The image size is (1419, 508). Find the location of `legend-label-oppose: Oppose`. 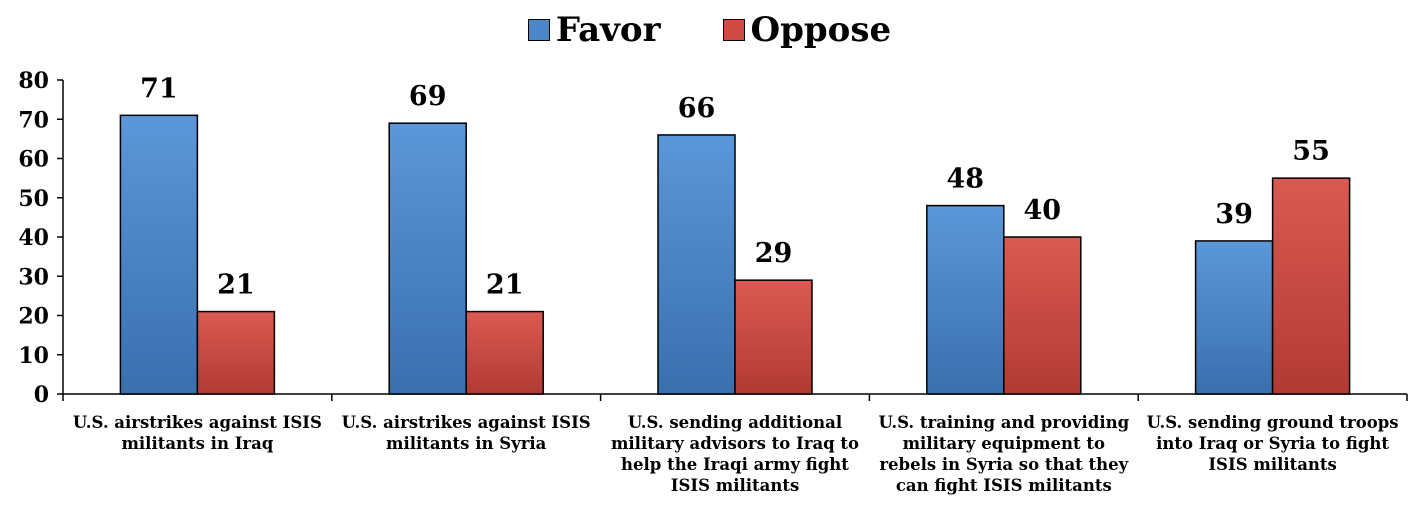

legend-label-oppose: Oppose is located at coordinates (821, 30).